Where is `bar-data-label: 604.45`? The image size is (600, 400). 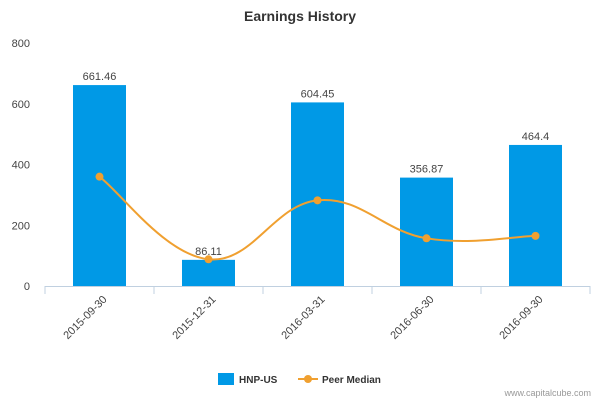
bar-data-label: 604.45 is located at coordinates (318, 94).